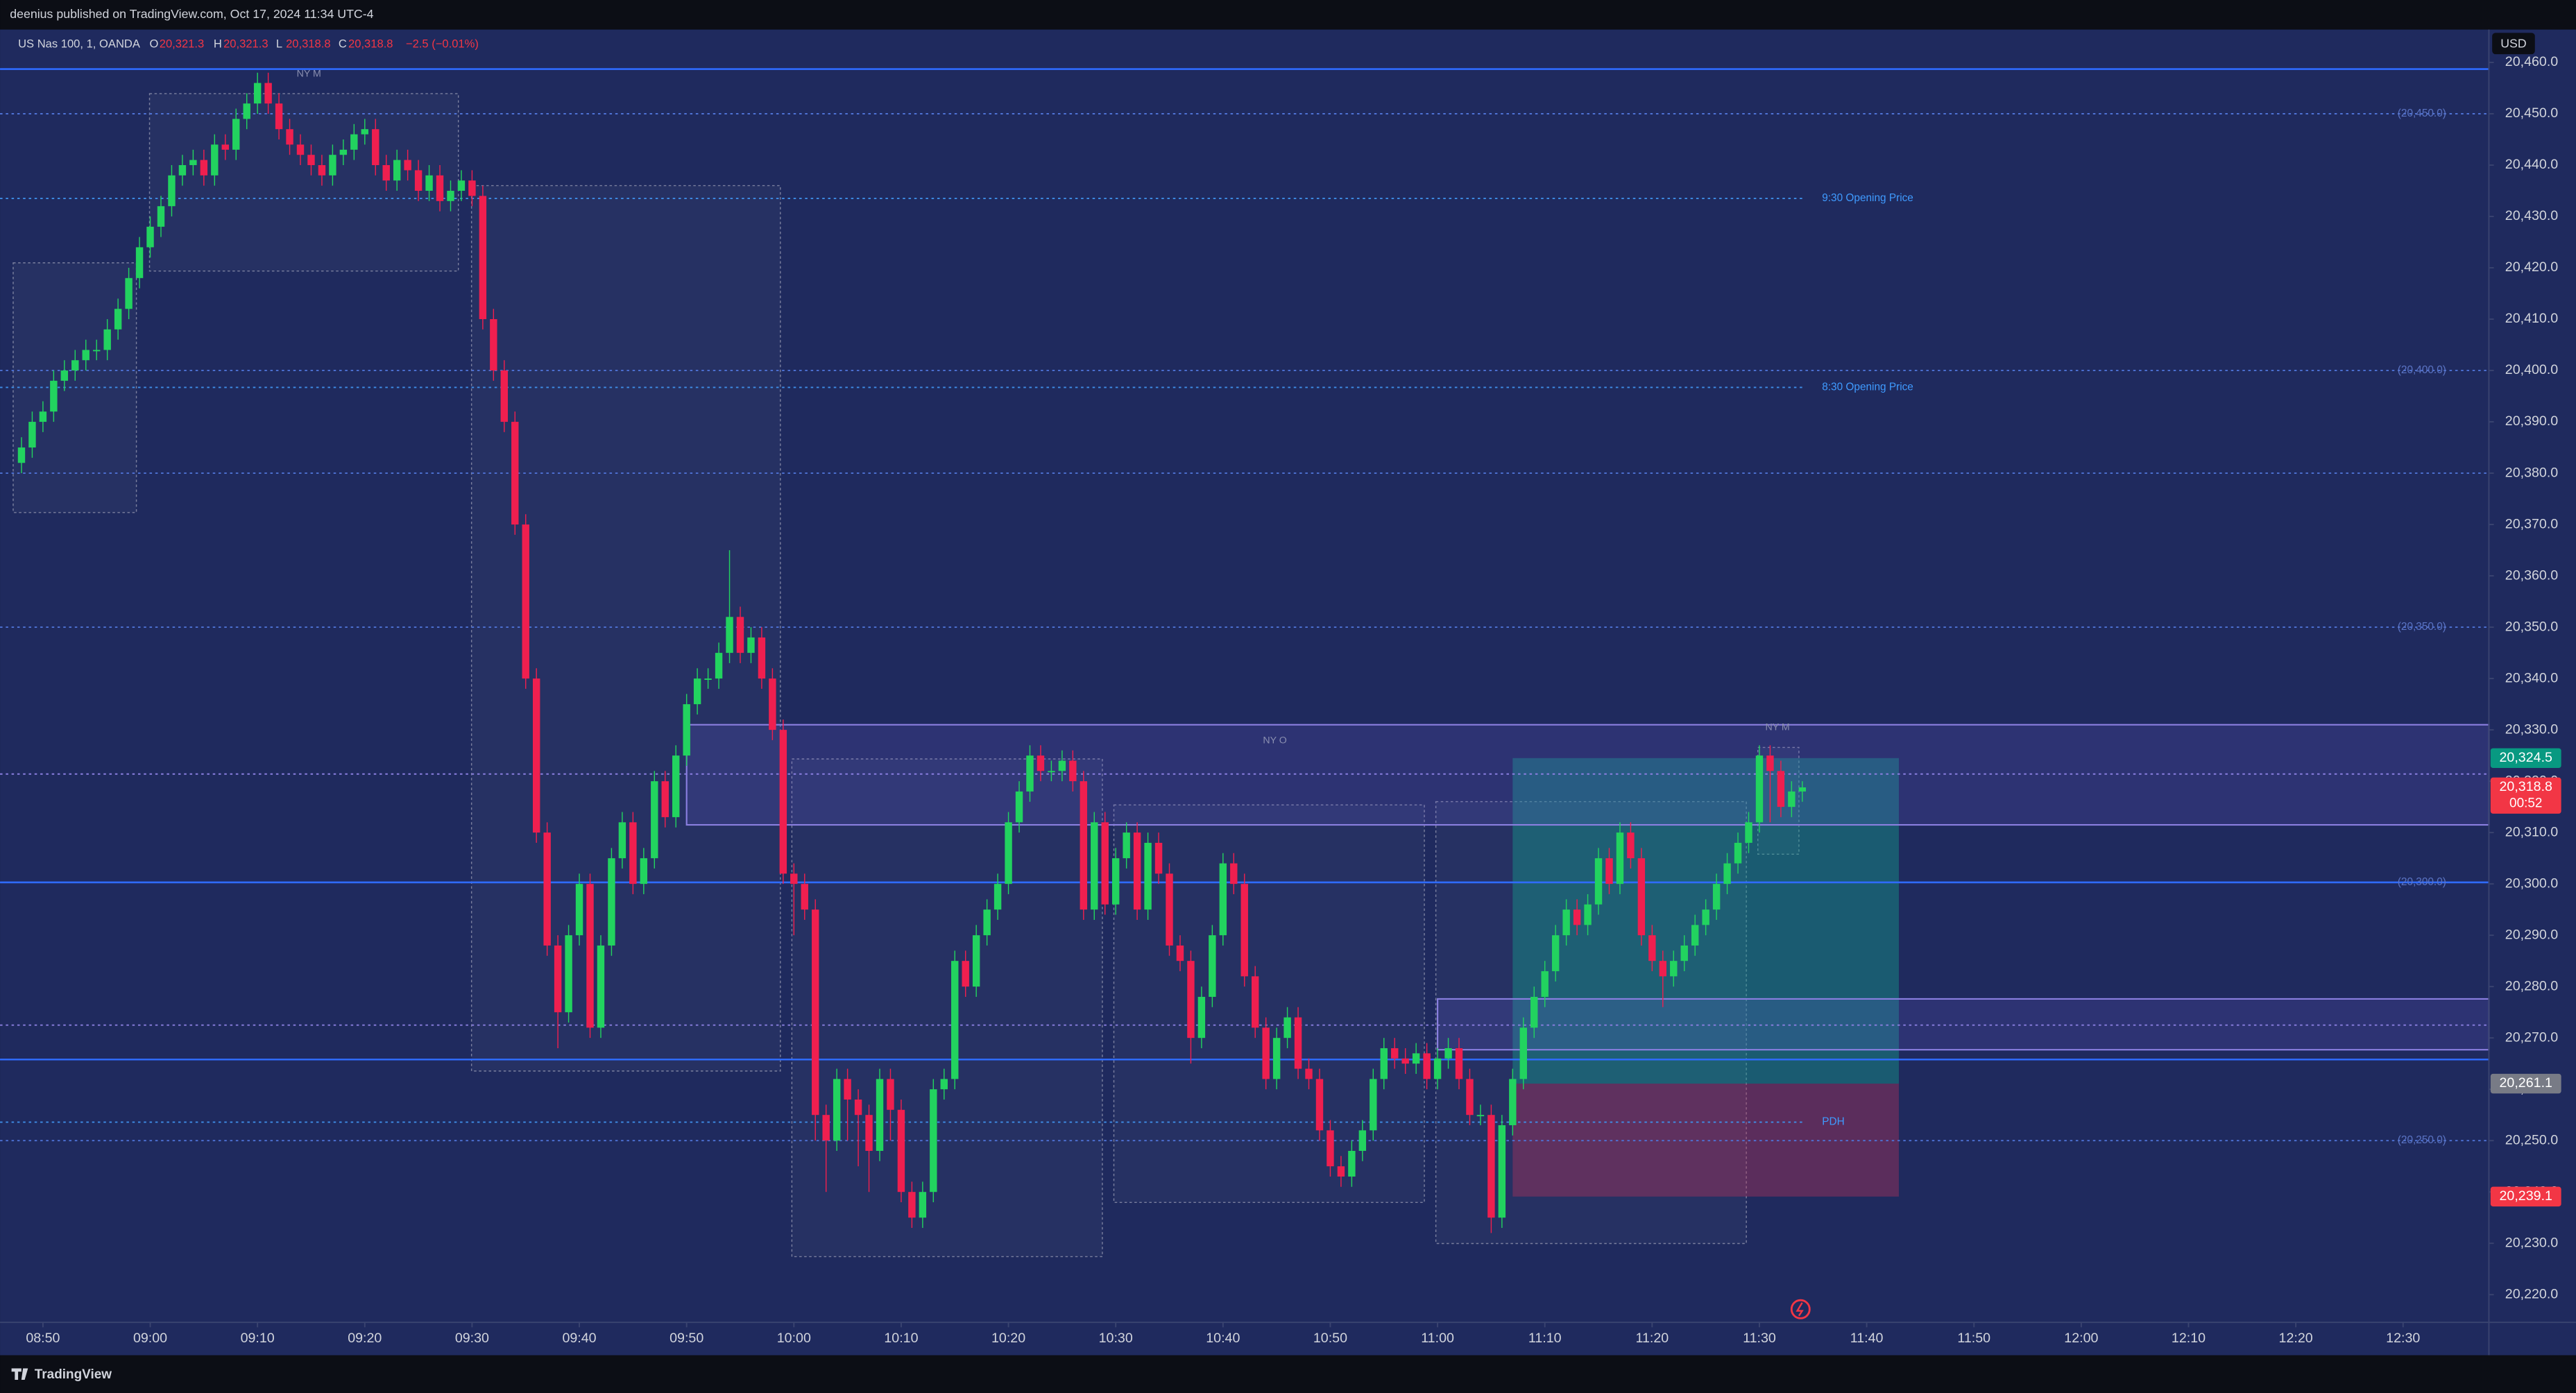  What do you see at coordinates (2532, 1037) in the screenshot?
I see `y-tick-label: 20,270.0` at bounding box center [2532, 1037].